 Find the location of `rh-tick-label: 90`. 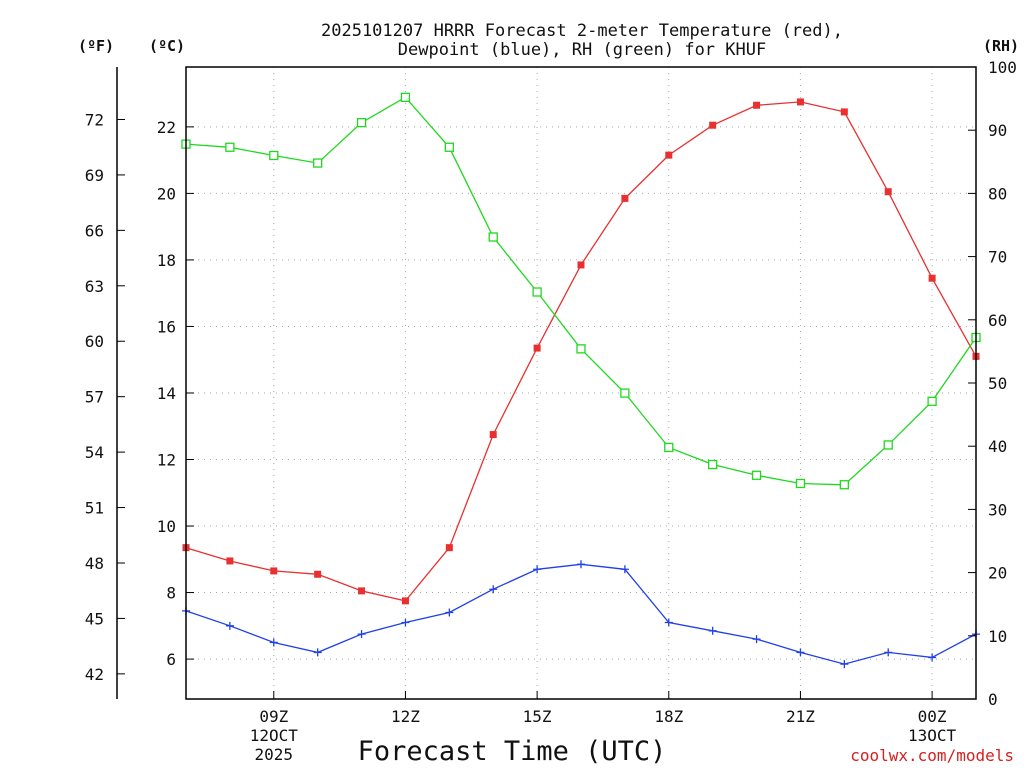

rh-tick-label: 90 is located at coordinates (997, 130).